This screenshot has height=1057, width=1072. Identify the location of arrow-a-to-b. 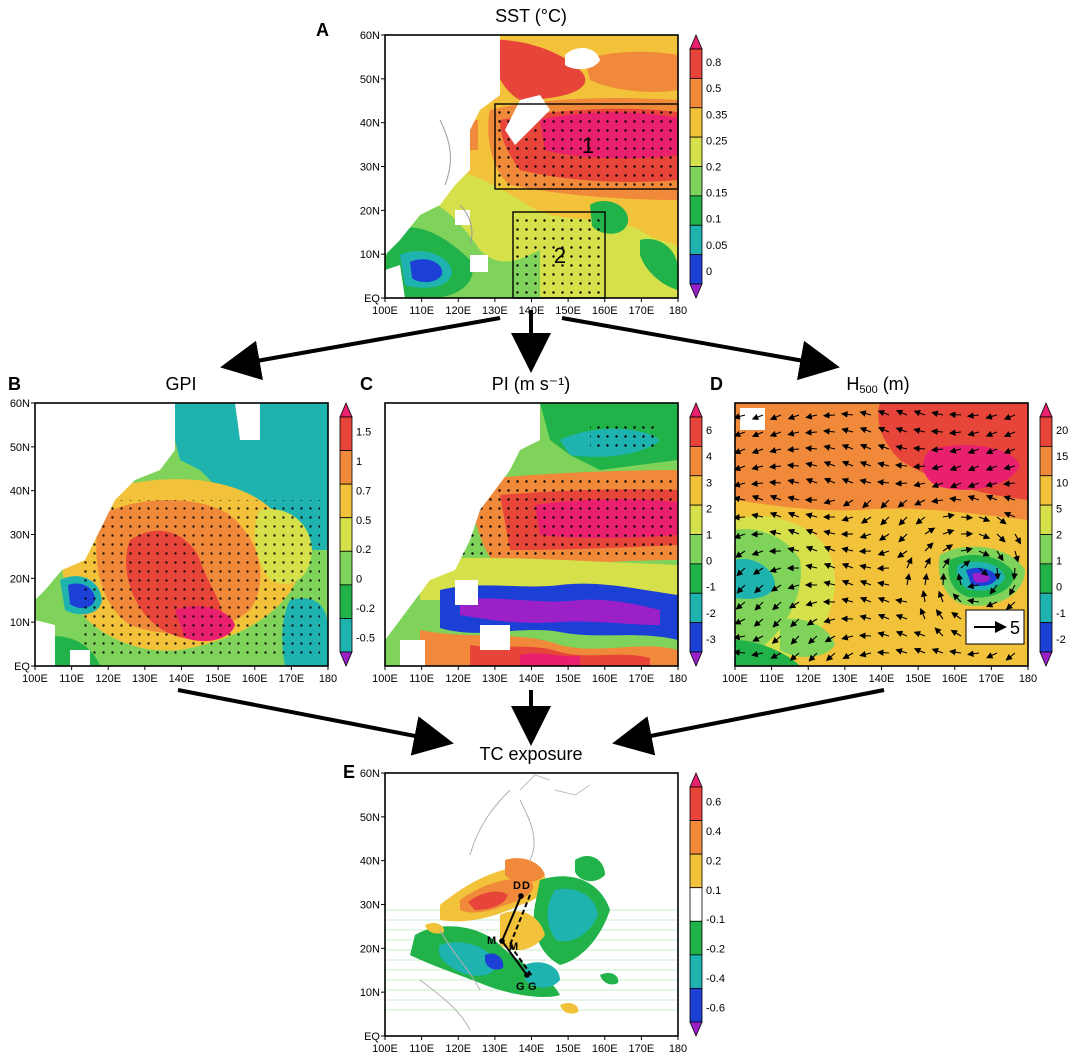
(360, 348).